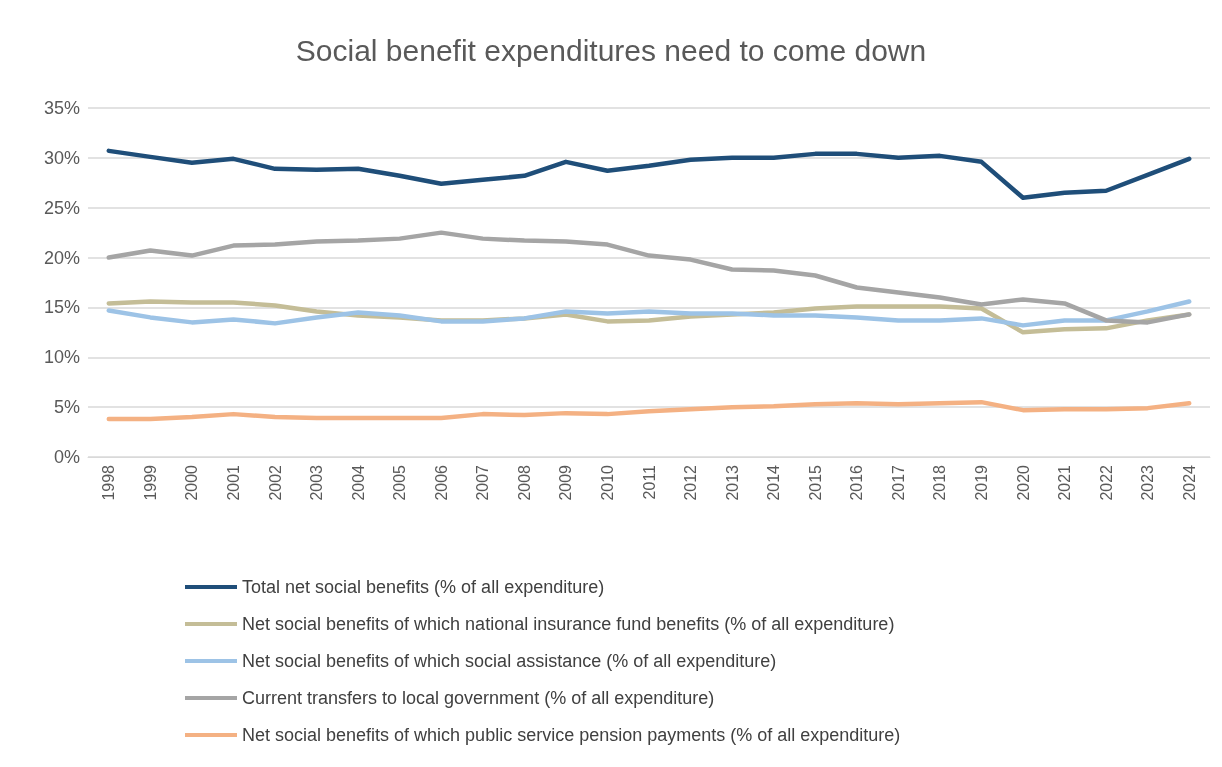  I want to click on x-tick-label: 2002, so click(275, 482).